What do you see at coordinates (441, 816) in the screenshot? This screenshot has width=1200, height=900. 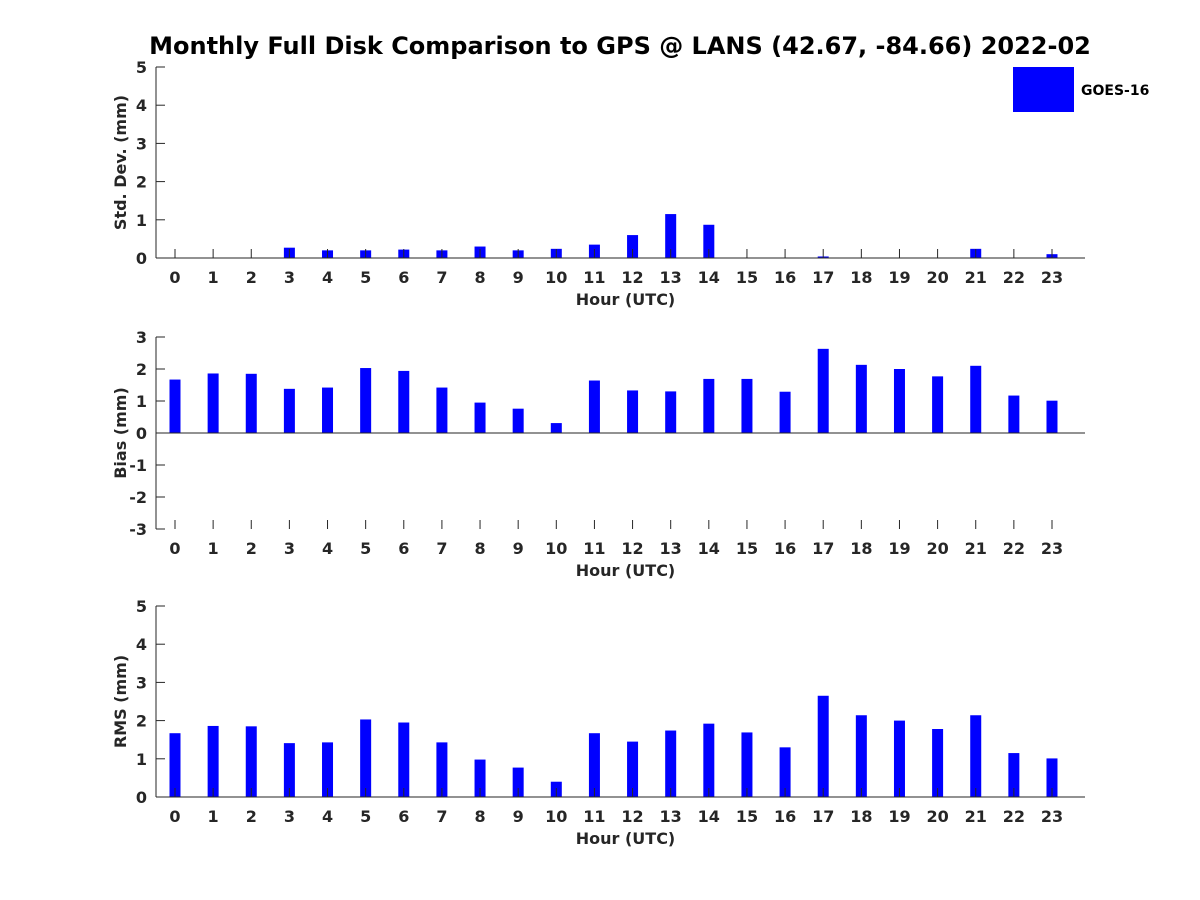 I see `rms-x-tick-label: 7` at bounding box center [441, 816].